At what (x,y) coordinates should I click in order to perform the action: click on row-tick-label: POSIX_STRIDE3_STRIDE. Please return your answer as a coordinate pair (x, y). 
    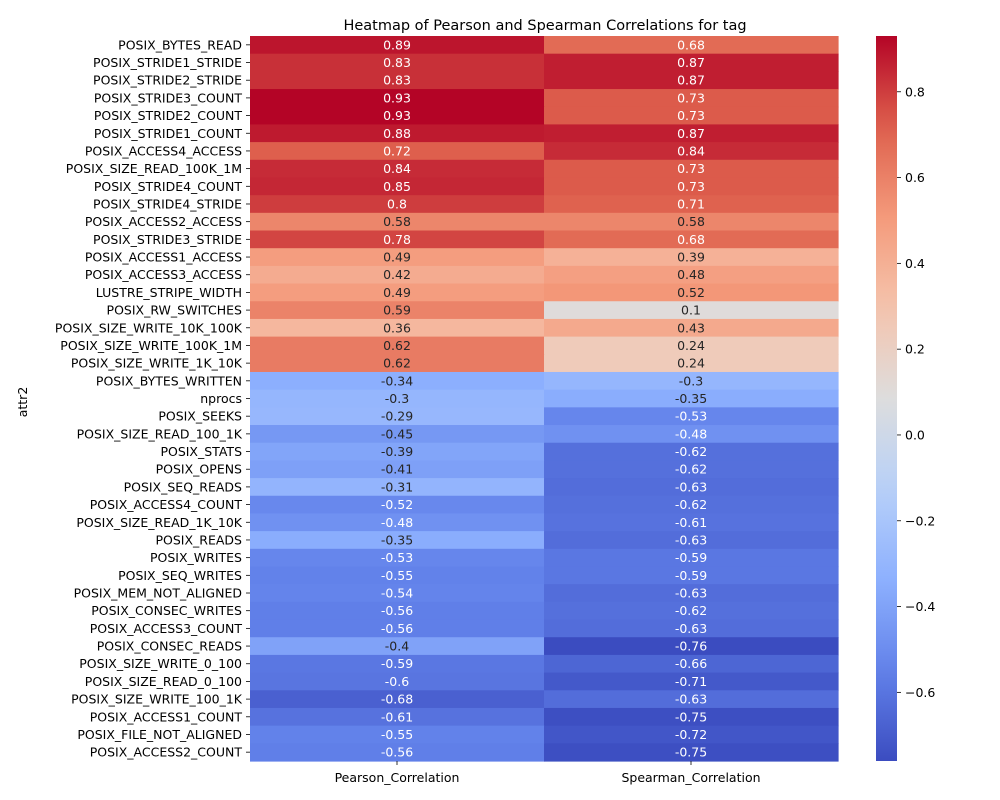
    Looking at the image, I should click on (167, 239).